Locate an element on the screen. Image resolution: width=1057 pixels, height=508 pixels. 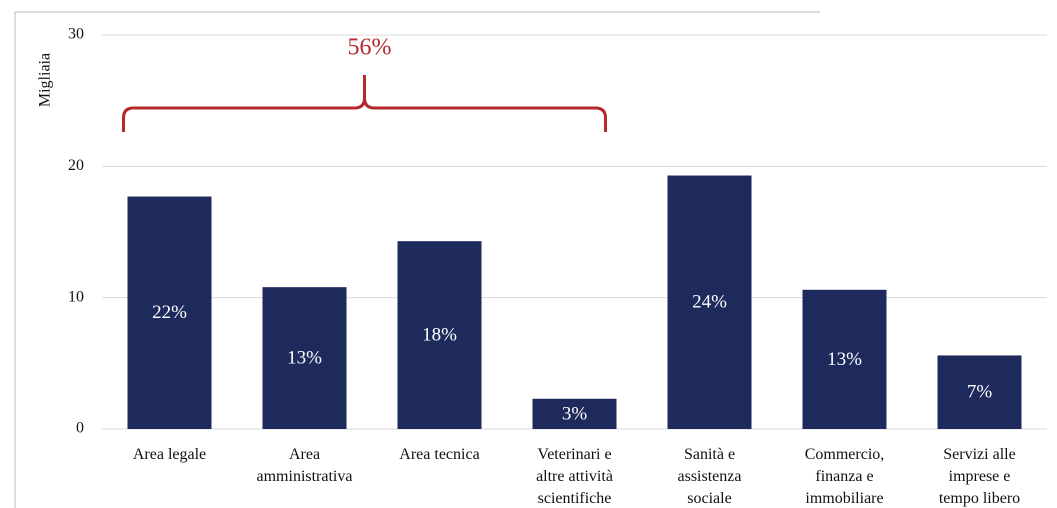
x-tick-label: Sanità e assistenza sociale is located at coordinates (710, 476).